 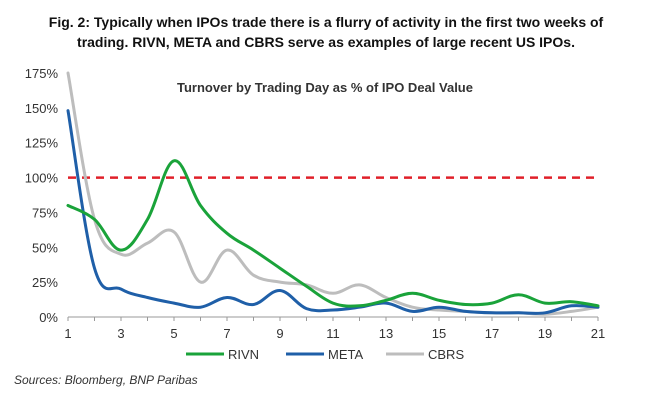 I want to click on x-tick-label: 9, so click(x=279, y=333).